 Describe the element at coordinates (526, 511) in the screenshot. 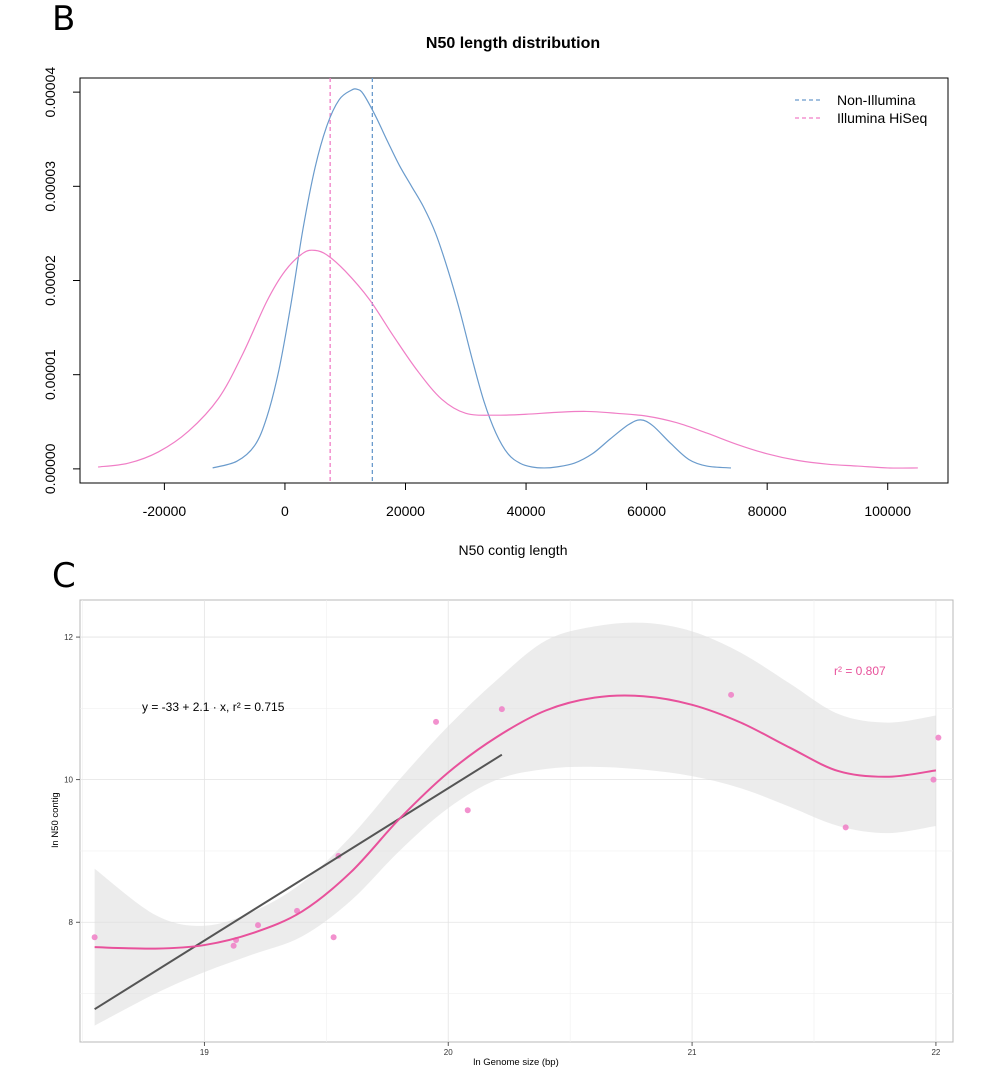

I see `x-tick-label: 40000` at that location.